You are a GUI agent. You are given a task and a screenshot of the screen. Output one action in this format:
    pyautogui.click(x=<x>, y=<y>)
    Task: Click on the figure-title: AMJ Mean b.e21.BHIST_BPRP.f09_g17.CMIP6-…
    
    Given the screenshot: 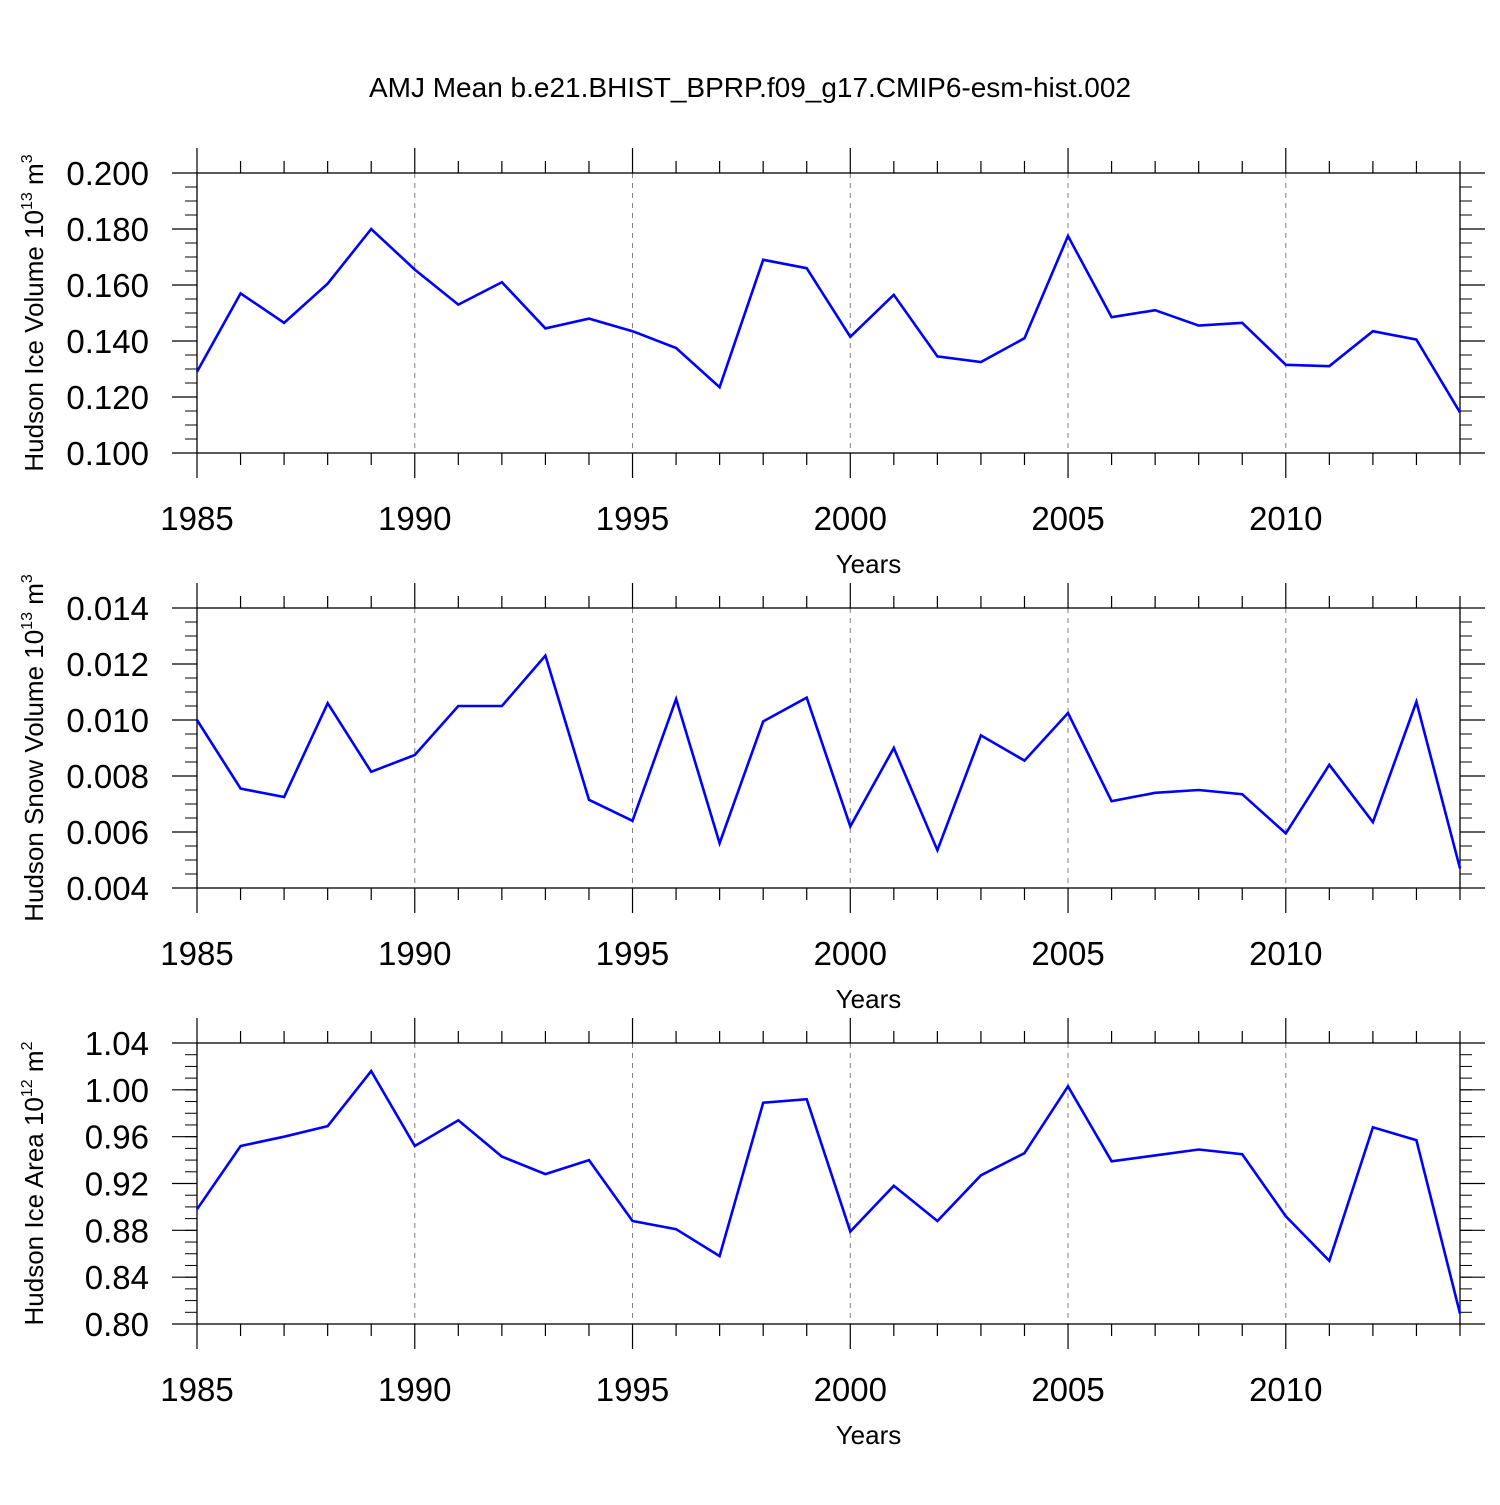 What is the action you would take?
    pyautogui.click(x=750, y=88)
    